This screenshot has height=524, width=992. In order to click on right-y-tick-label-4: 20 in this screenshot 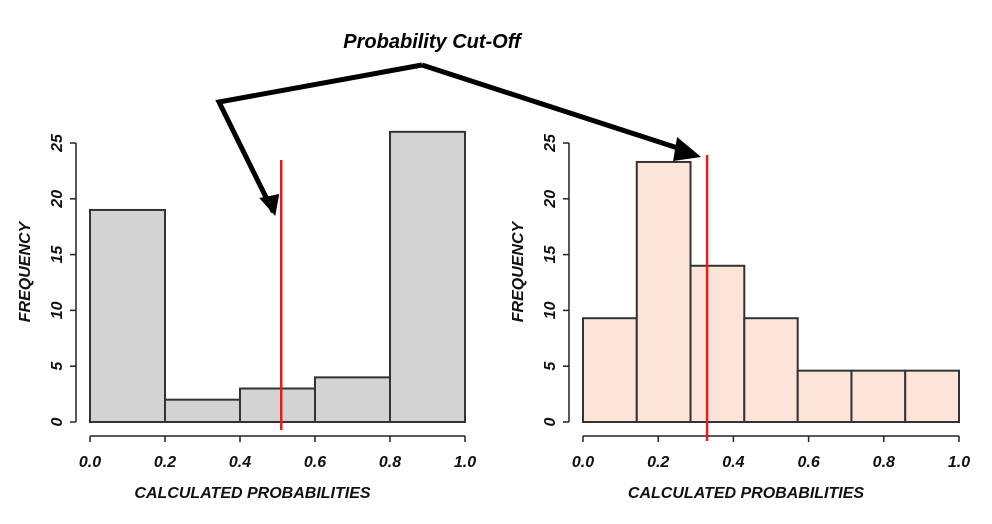, I will do `click(550, 199)`.